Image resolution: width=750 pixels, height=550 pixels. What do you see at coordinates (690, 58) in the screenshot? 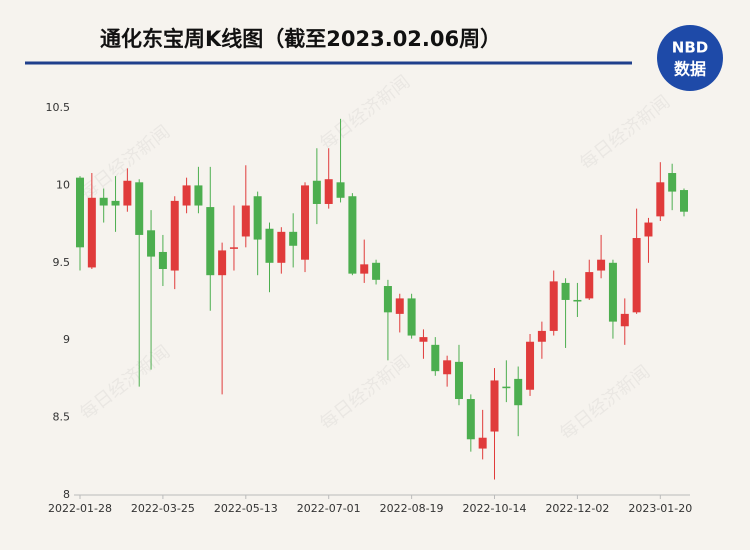
I see `logo-badge` at bounding box center [690, 58].